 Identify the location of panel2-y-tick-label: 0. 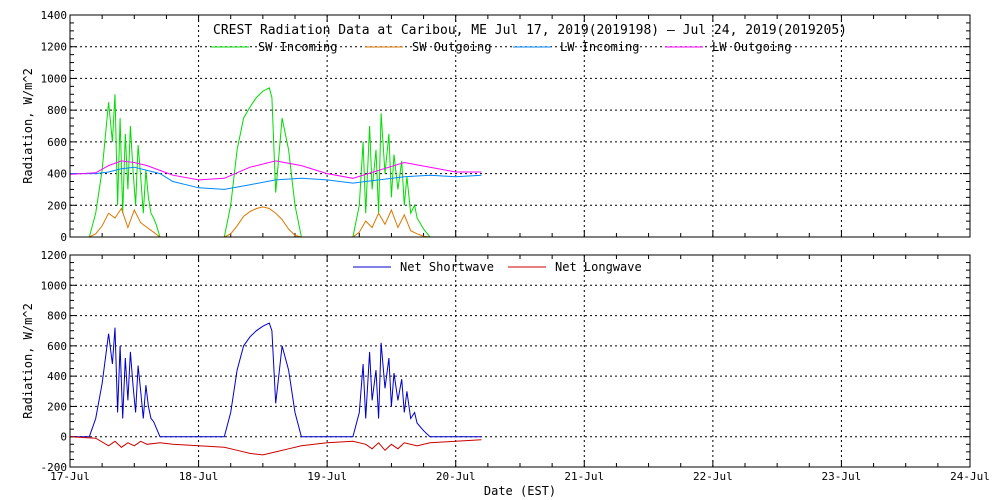
(63, 437).